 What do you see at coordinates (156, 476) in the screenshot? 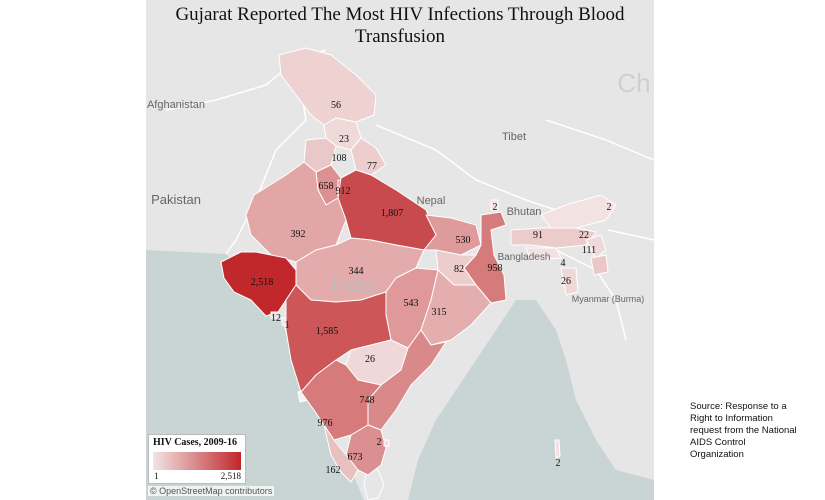
I see `legend-min-label: 1` at bounding box center [156, 476].